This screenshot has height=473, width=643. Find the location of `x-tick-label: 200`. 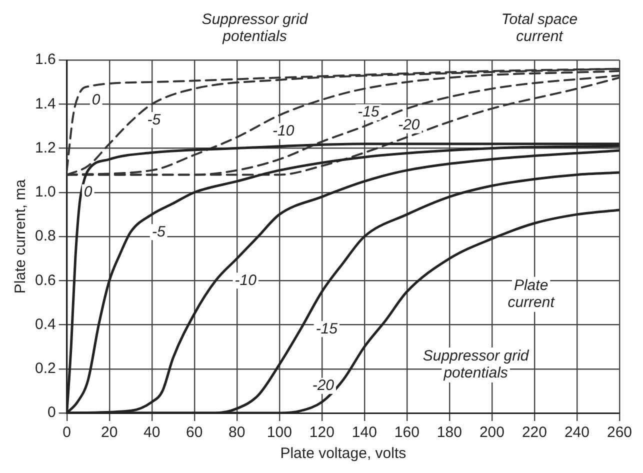

x-tick-label: 200 is located at coordinates (491, 433).